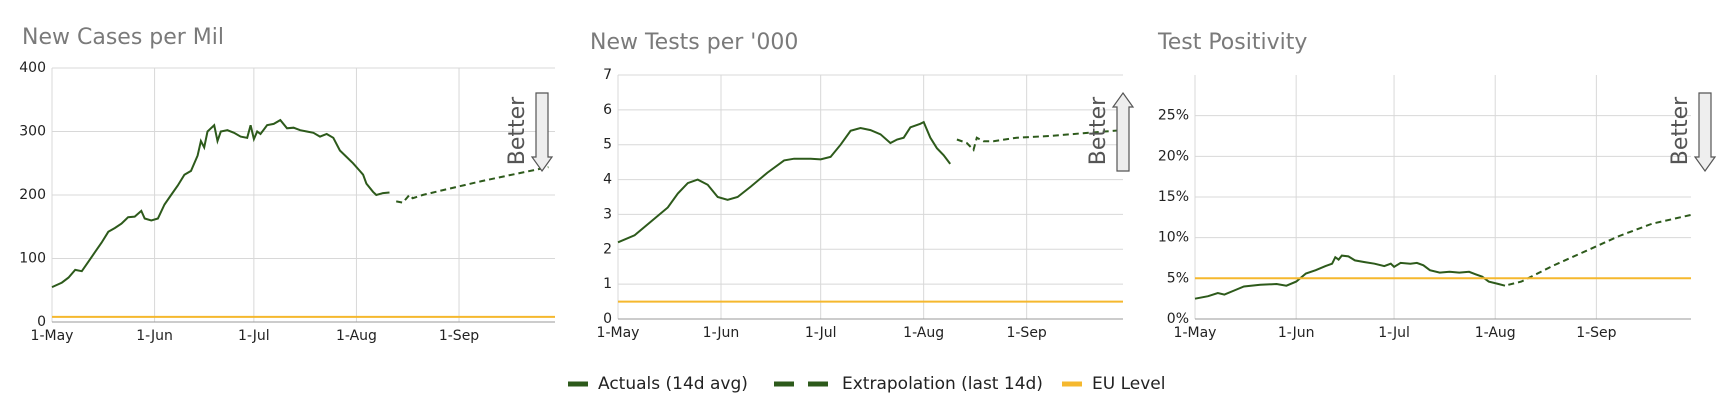 The image size is (1730, 404). What do you see at coordinates (942, 384) in the screenshot?
I see `legend-label: Extrapolation (last 14d)` at bounding box center [942, 384].